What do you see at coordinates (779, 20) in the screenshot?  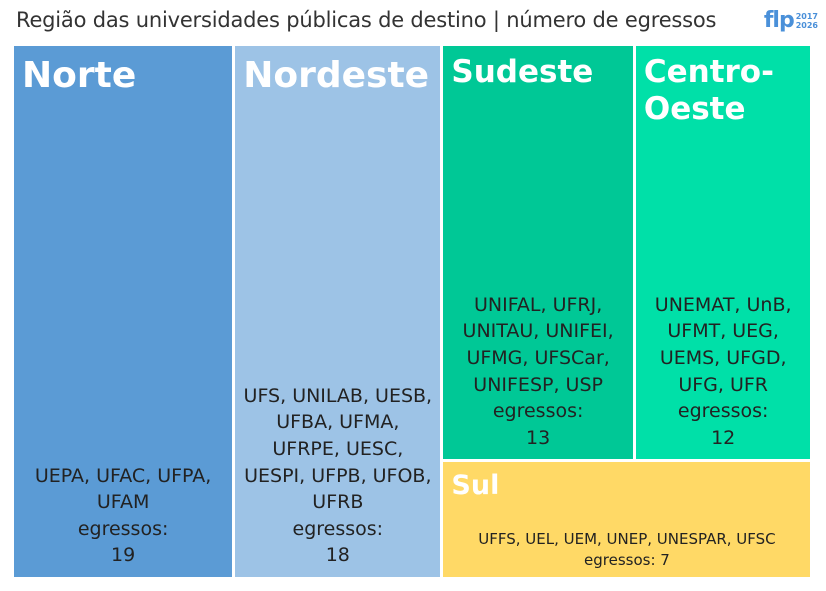 I see `logo-text: flp` at bounding box center [779, 20].